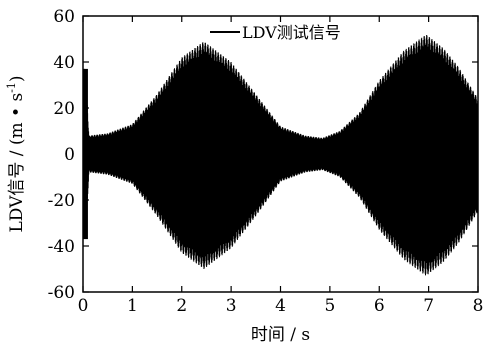 The image size is (484, 348). What do you see at coordinates (181, 306) in the screenshot?
I see `x-tick-label: 2` at bounding box center [181, 306].